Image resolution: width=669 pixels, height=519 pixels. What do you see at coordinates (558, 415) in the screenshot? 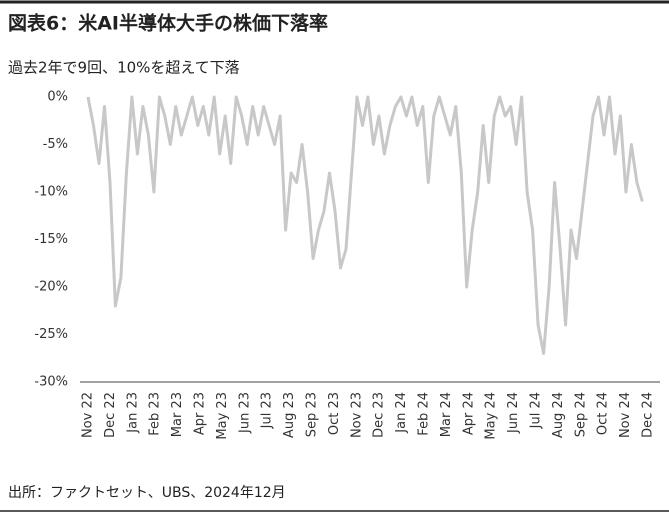
I see `x-tick-label: Aug 24` at bounding box center [558, 415].